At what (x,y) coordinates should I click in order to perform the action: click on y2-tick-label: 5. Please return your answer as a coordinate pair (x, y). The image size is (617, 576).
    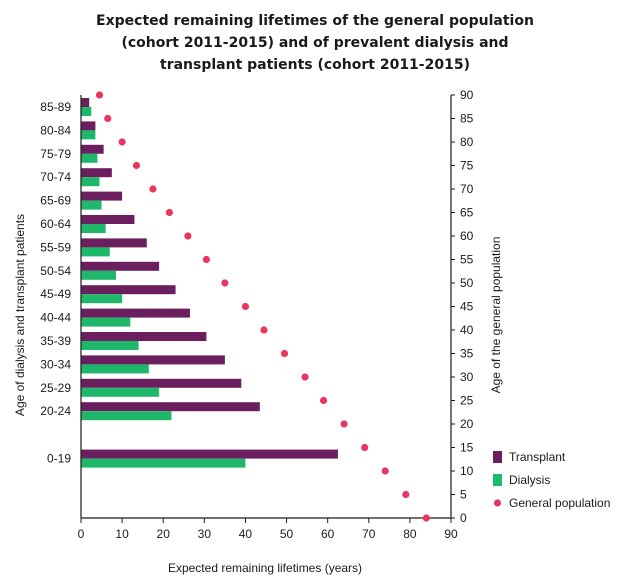
    Looking at the image, I should click on (463, 495).